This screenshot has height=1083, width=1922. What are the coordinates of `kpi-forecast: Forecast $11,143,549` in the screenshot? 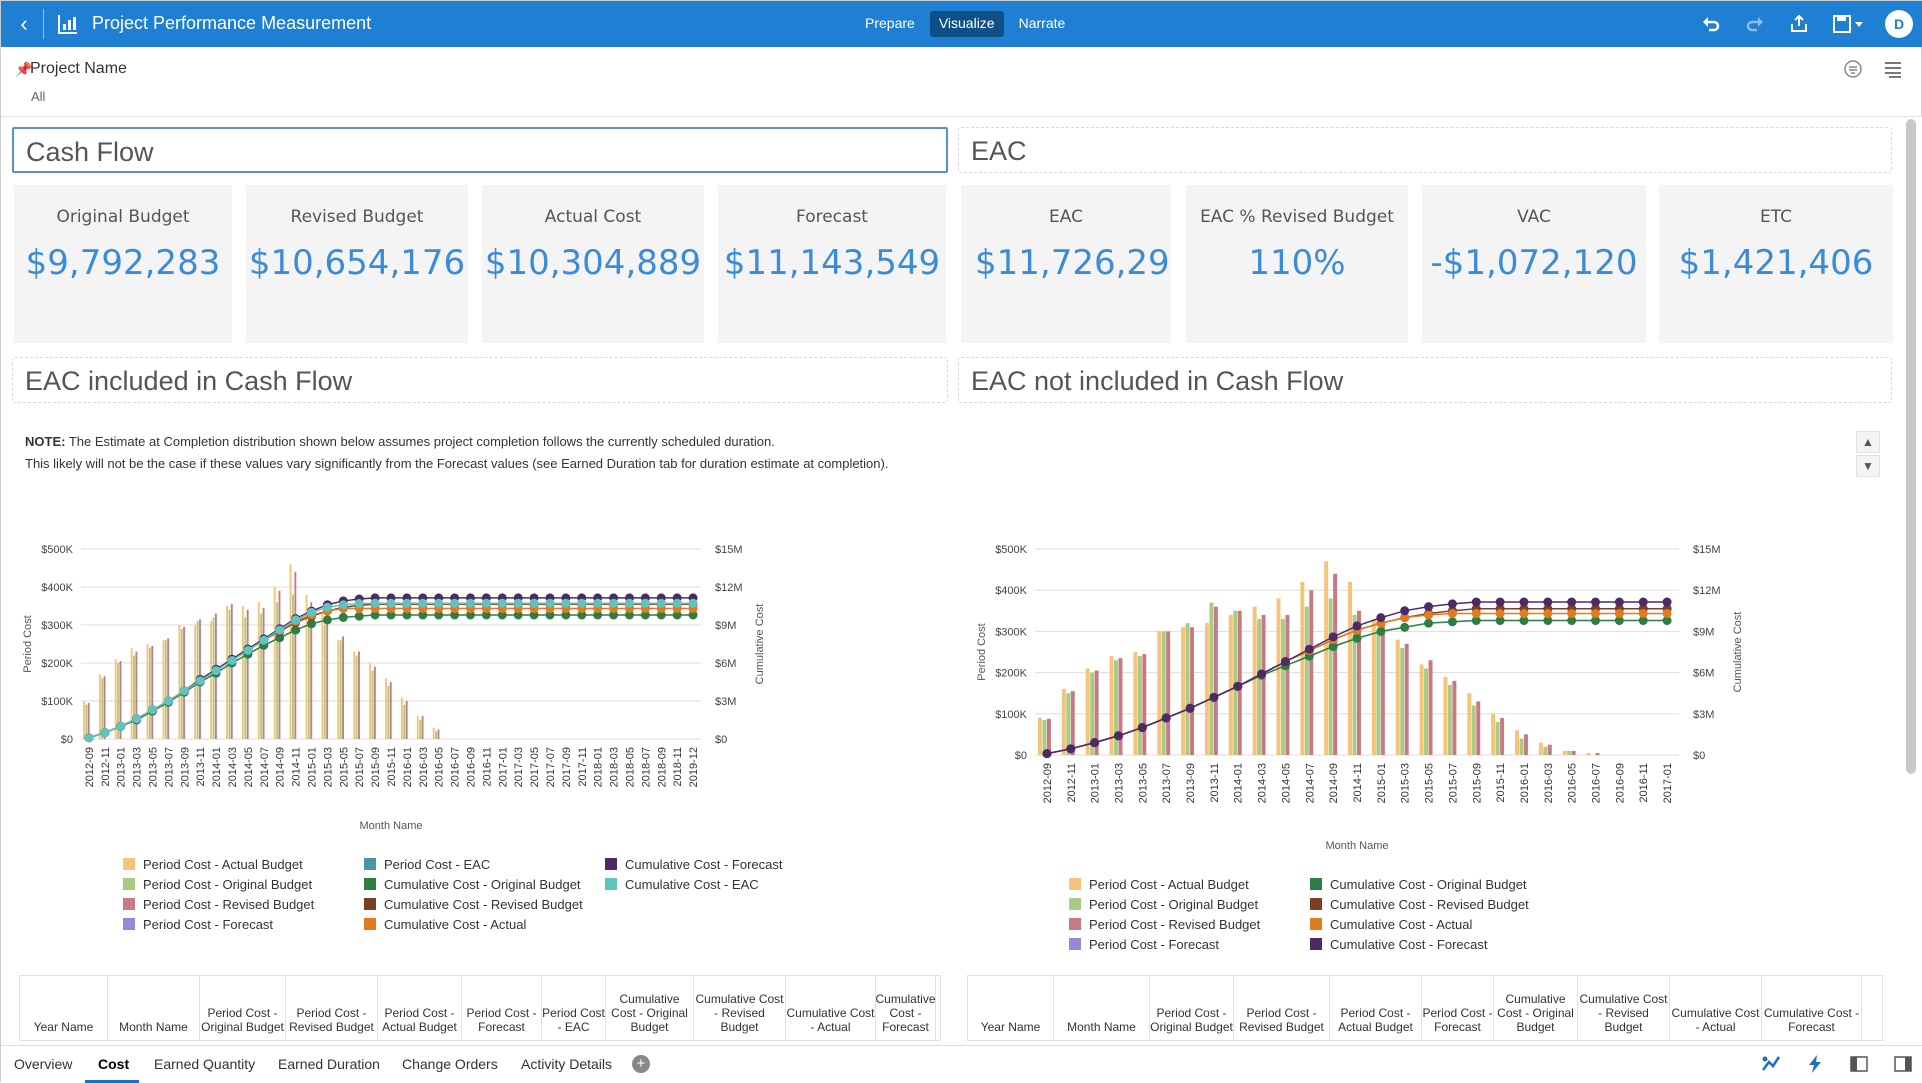 It's located at (832, 264).